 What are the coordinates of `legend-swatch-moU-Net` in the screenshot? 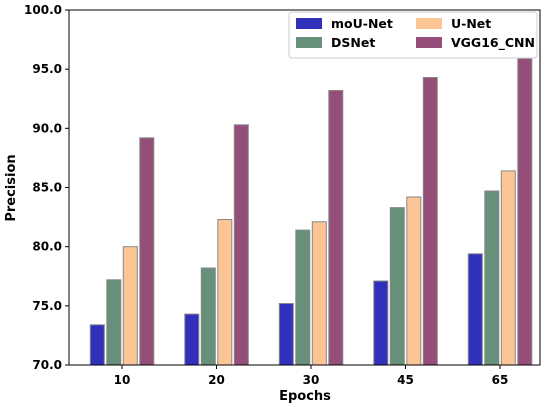 It's located at (309, 23).